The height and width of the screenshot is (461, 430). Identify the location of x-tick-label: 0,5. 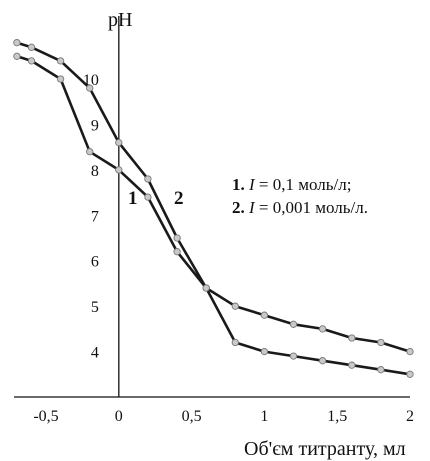
(192, 416).